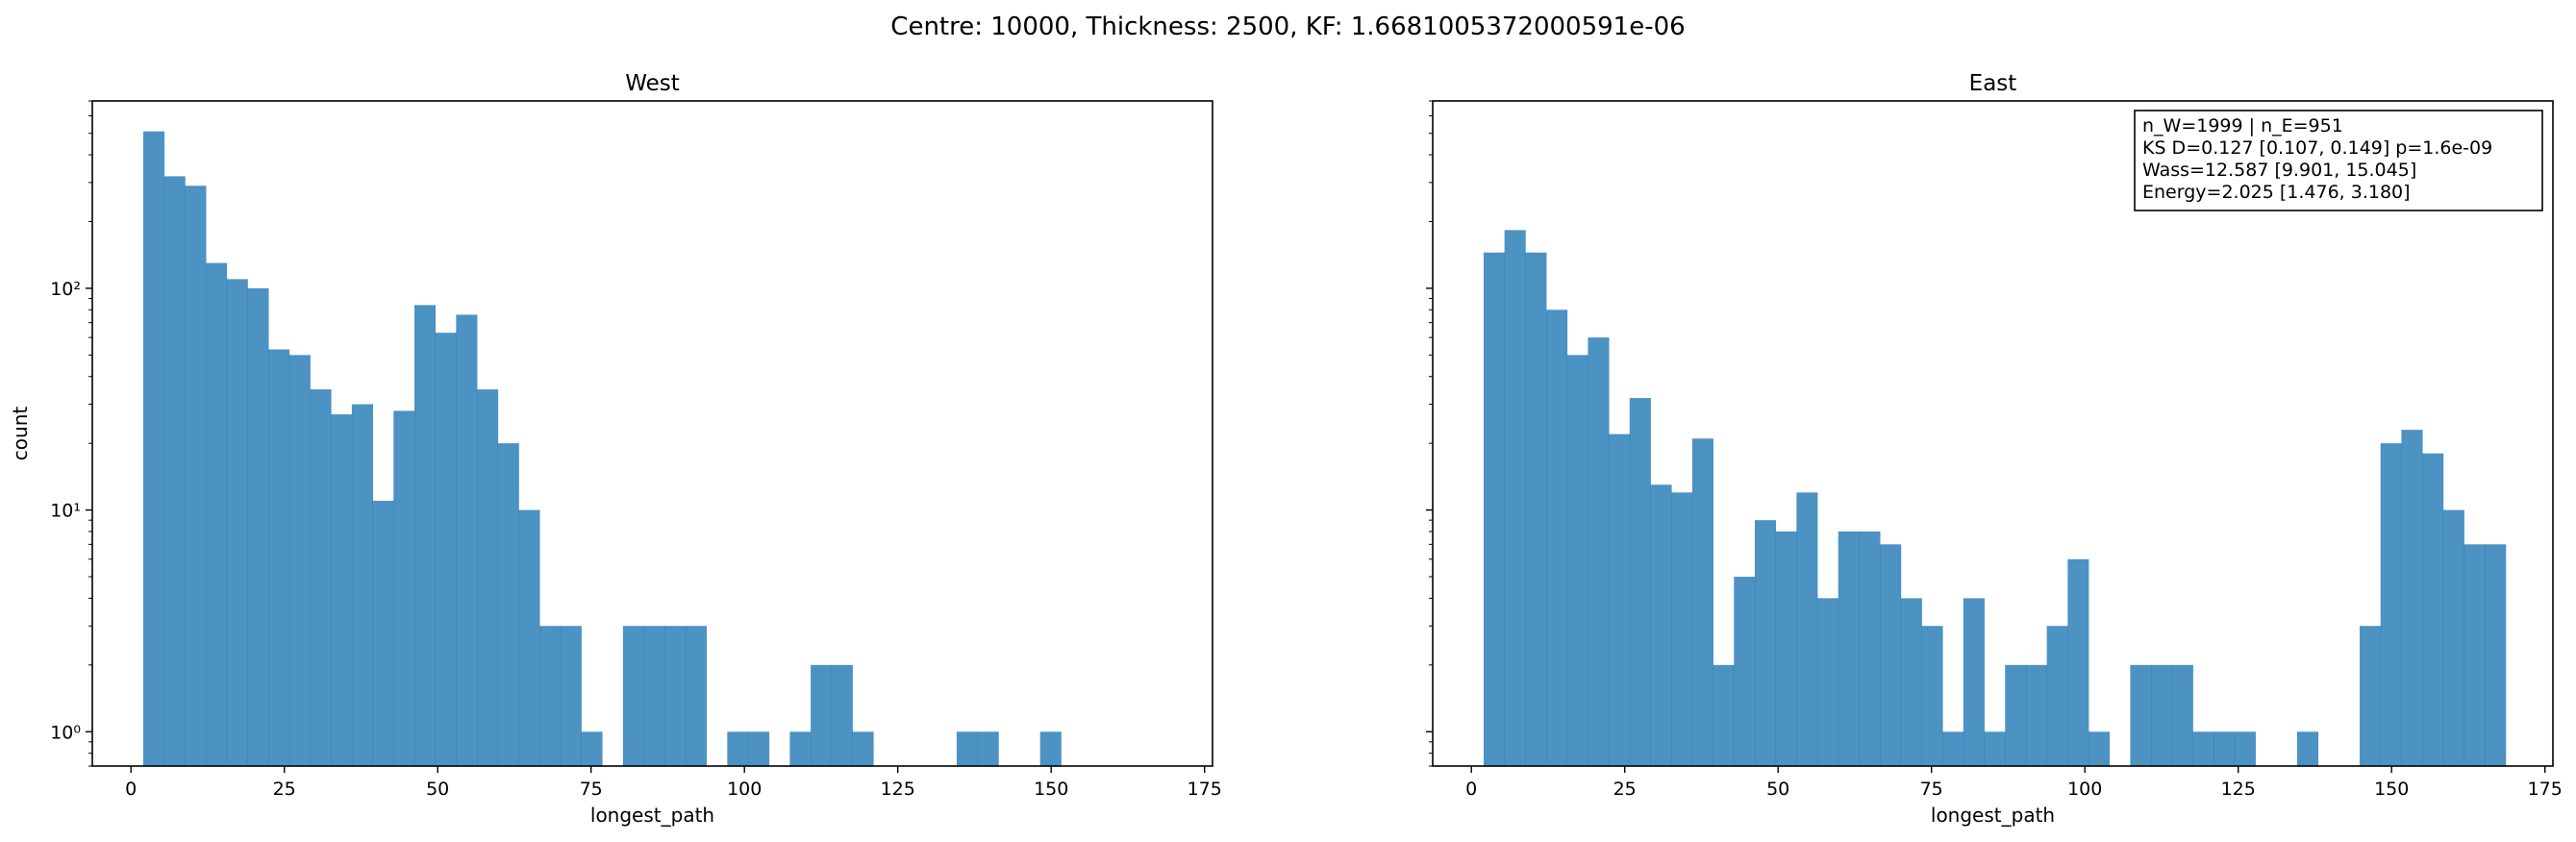 The image size is (2576, 842). Describe the element at coordinates (2276, 192) in the screenshot. I see `east-stats-line-3: Energy=2.025 [1.476, 3.180]` at that location.